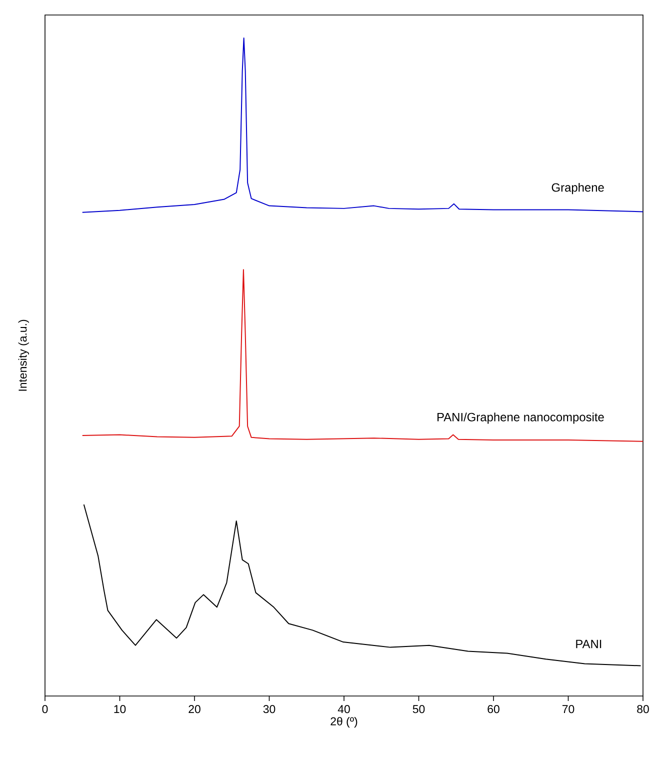  What do you see at coordinates (269, 709) in the screenshot?
I see `x-tick-label: 30` at bounding box center [269, 709].